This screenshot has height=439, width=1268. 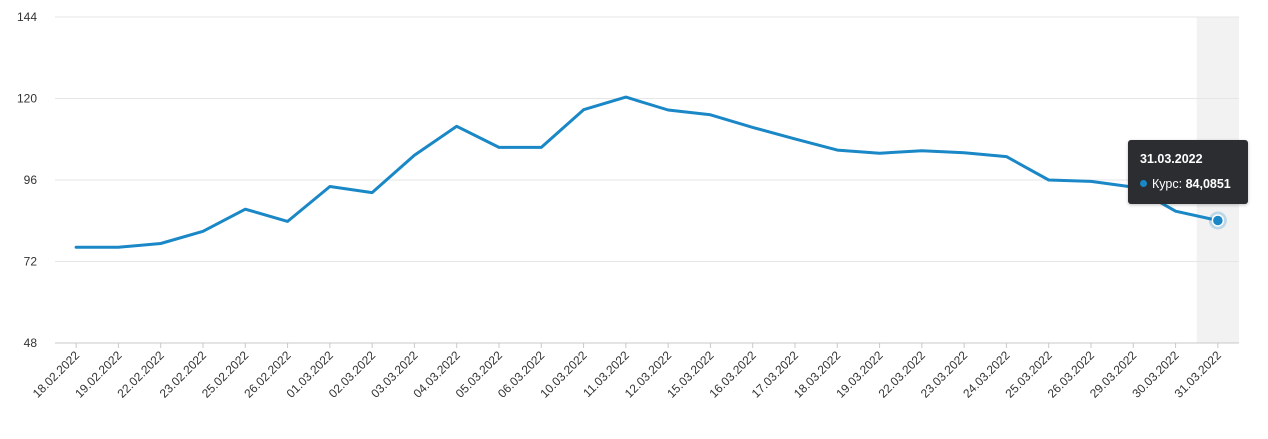 I want to click on tooltip-row: Курс: 84,0851, so click(x=1185, y=184).